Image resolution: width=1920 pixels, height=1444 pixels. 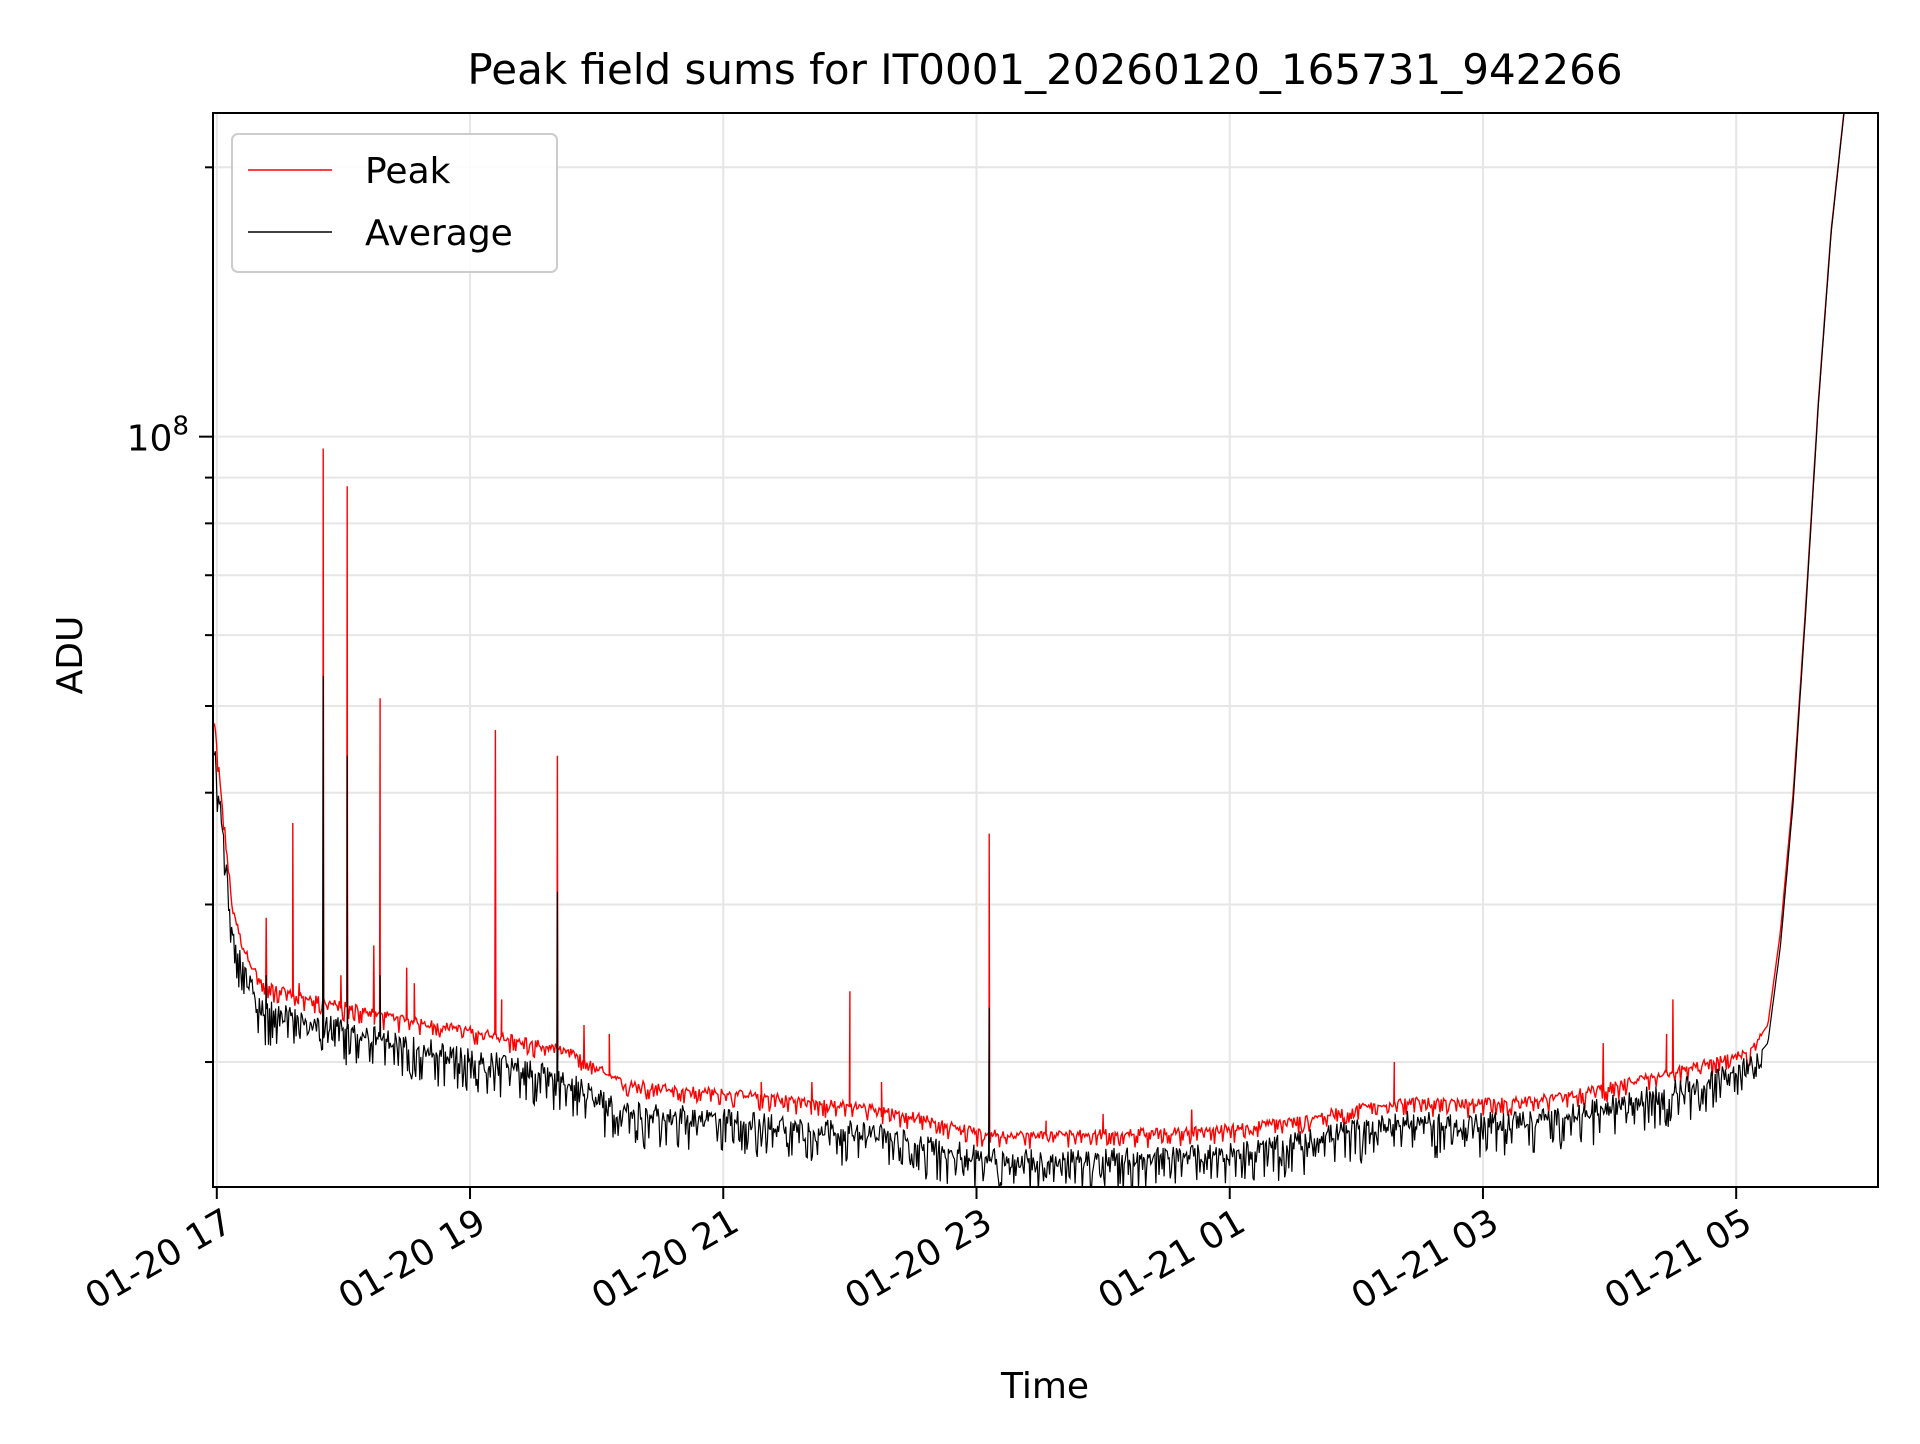 I want to click on x-tick-label: 01-20 17, so click(x=159, y=1259).